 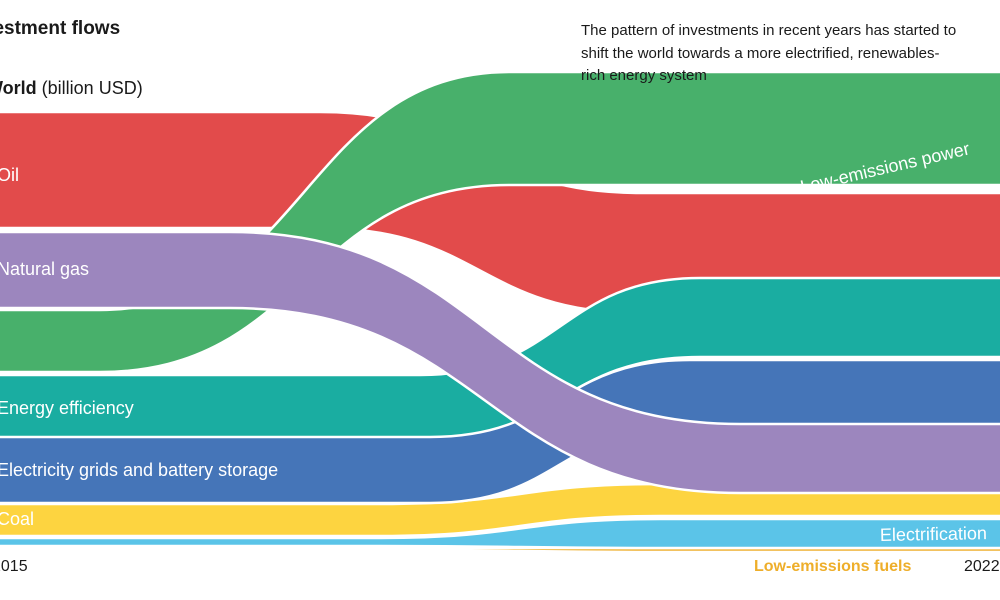 What do you see at coordinates (833, 566) in the screenshot?
I see `band-label-low-emissions-fuels: Low-emissions fuels` at bounding box center [833, 566].